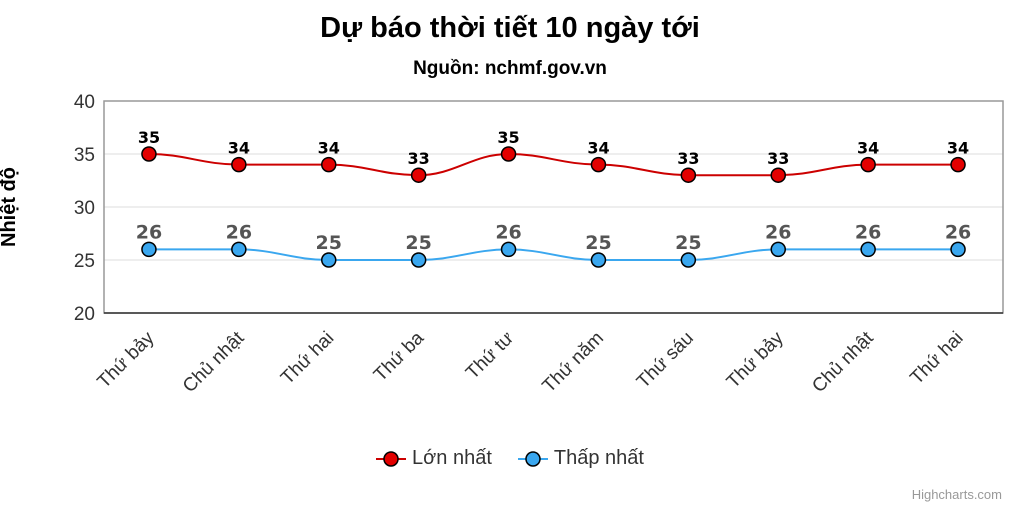  I want to click on legend-item-min: Thấp nhất, so click(580, 458).